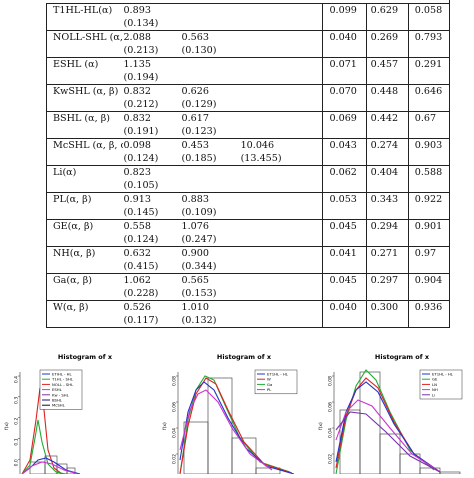 The width and height of the screenshot is (474, 478). What do you see at coordinates (137, 172) in the screenshot?
I see `param-estimate: 0.823` at bounding box center [137, 172].